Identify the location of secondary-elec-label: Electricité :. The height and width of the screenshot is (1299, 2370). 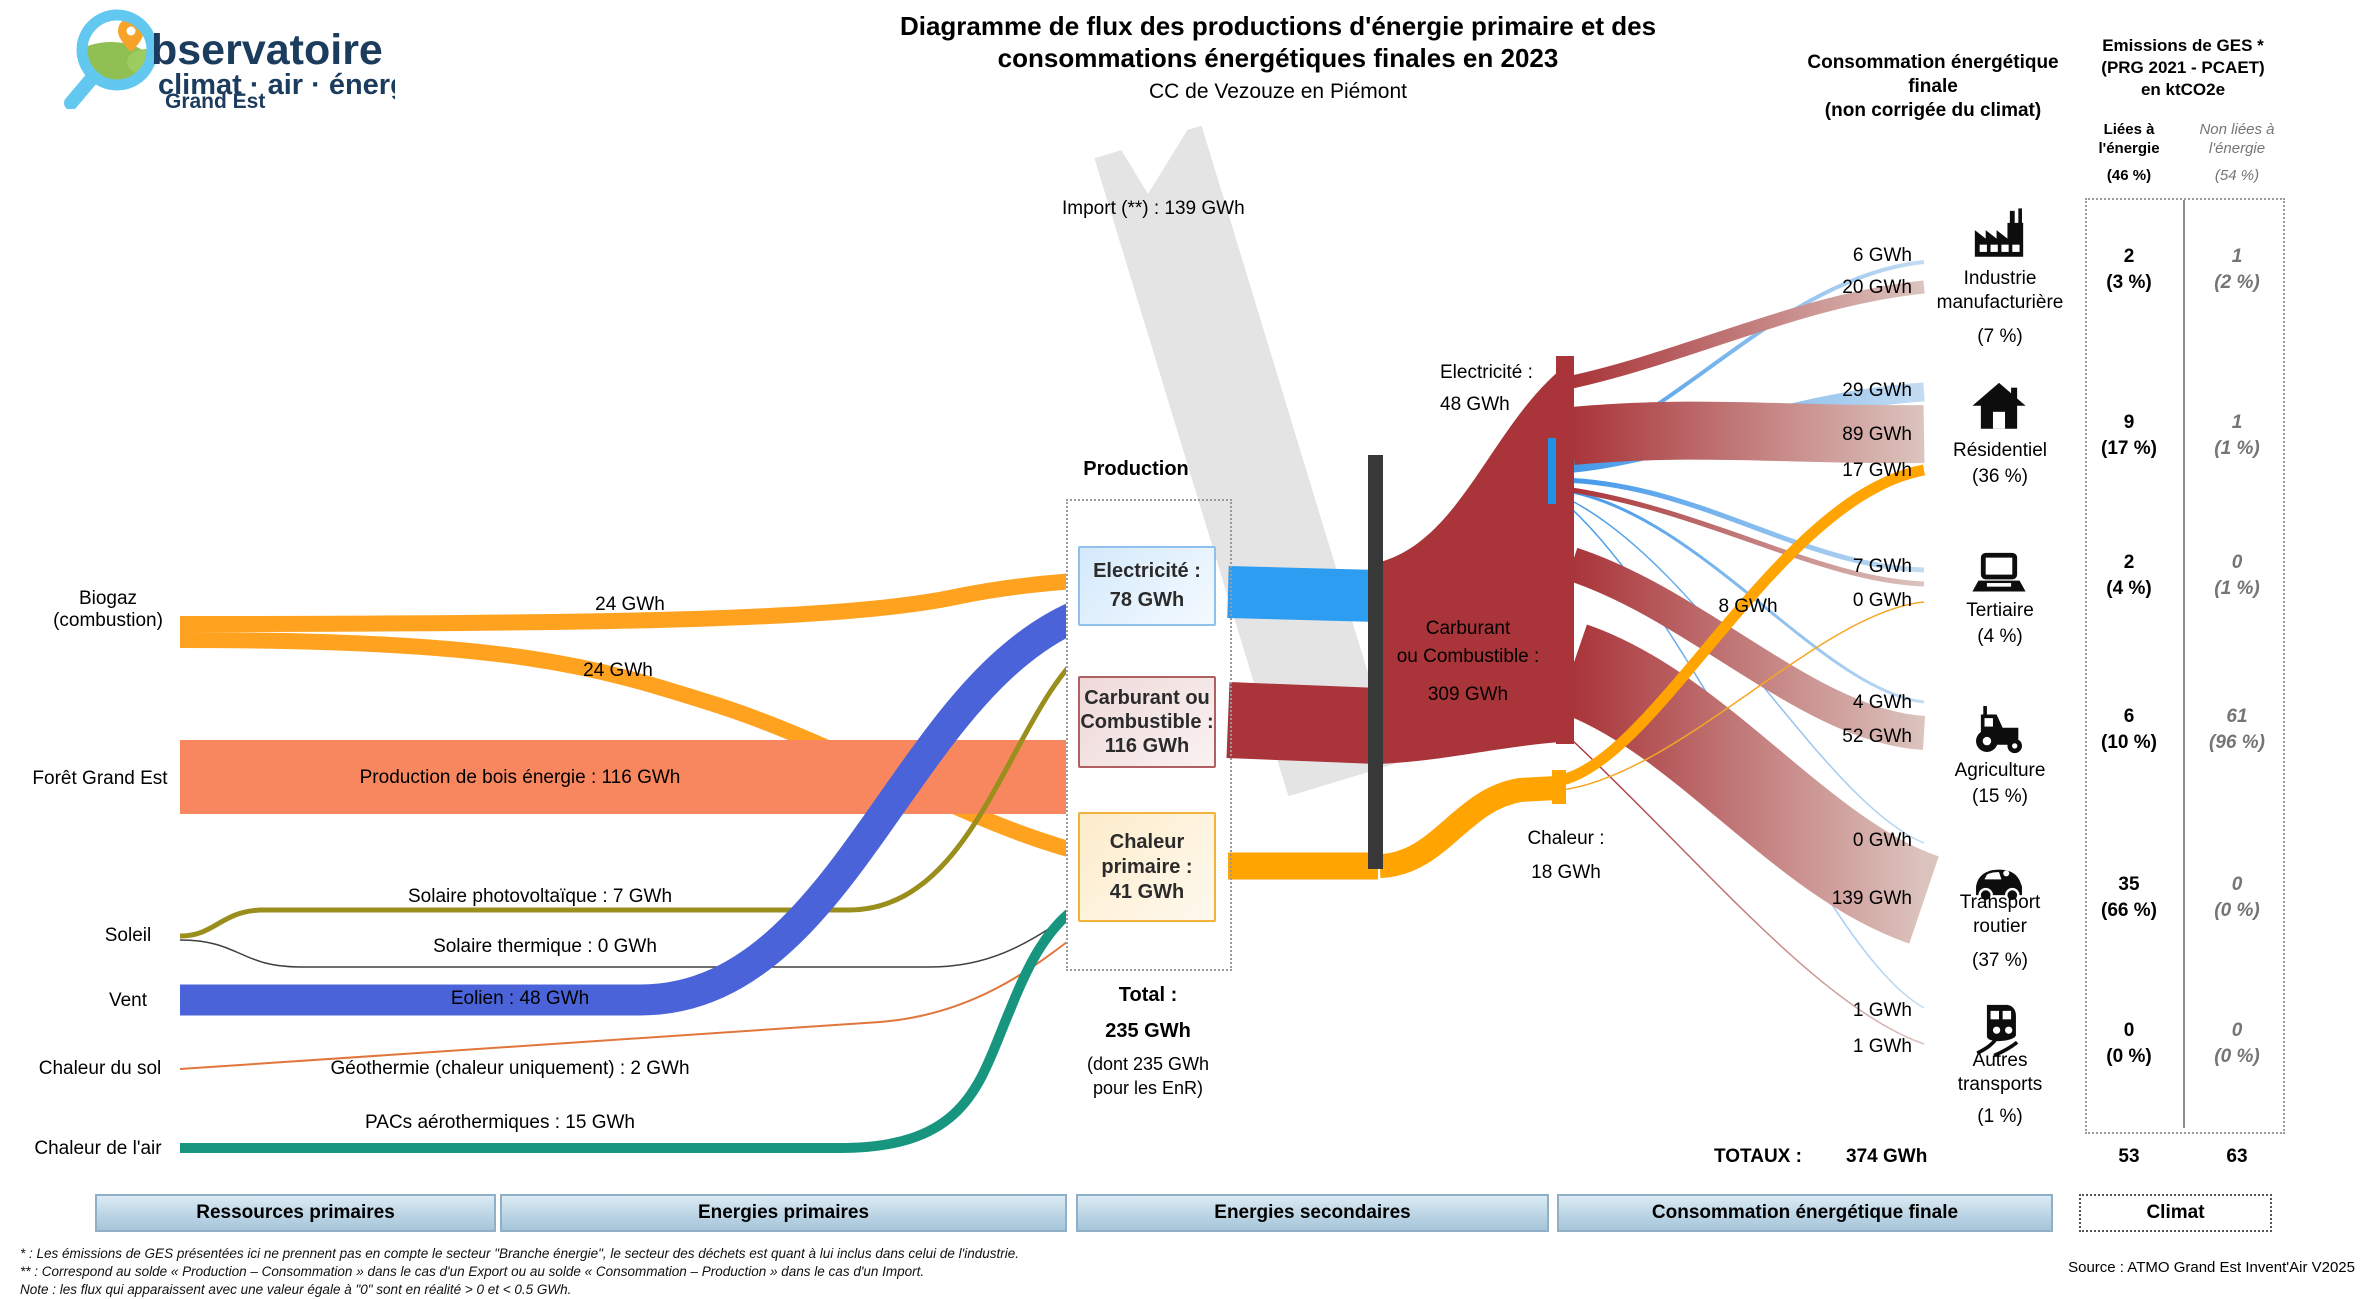
(1486, 372).